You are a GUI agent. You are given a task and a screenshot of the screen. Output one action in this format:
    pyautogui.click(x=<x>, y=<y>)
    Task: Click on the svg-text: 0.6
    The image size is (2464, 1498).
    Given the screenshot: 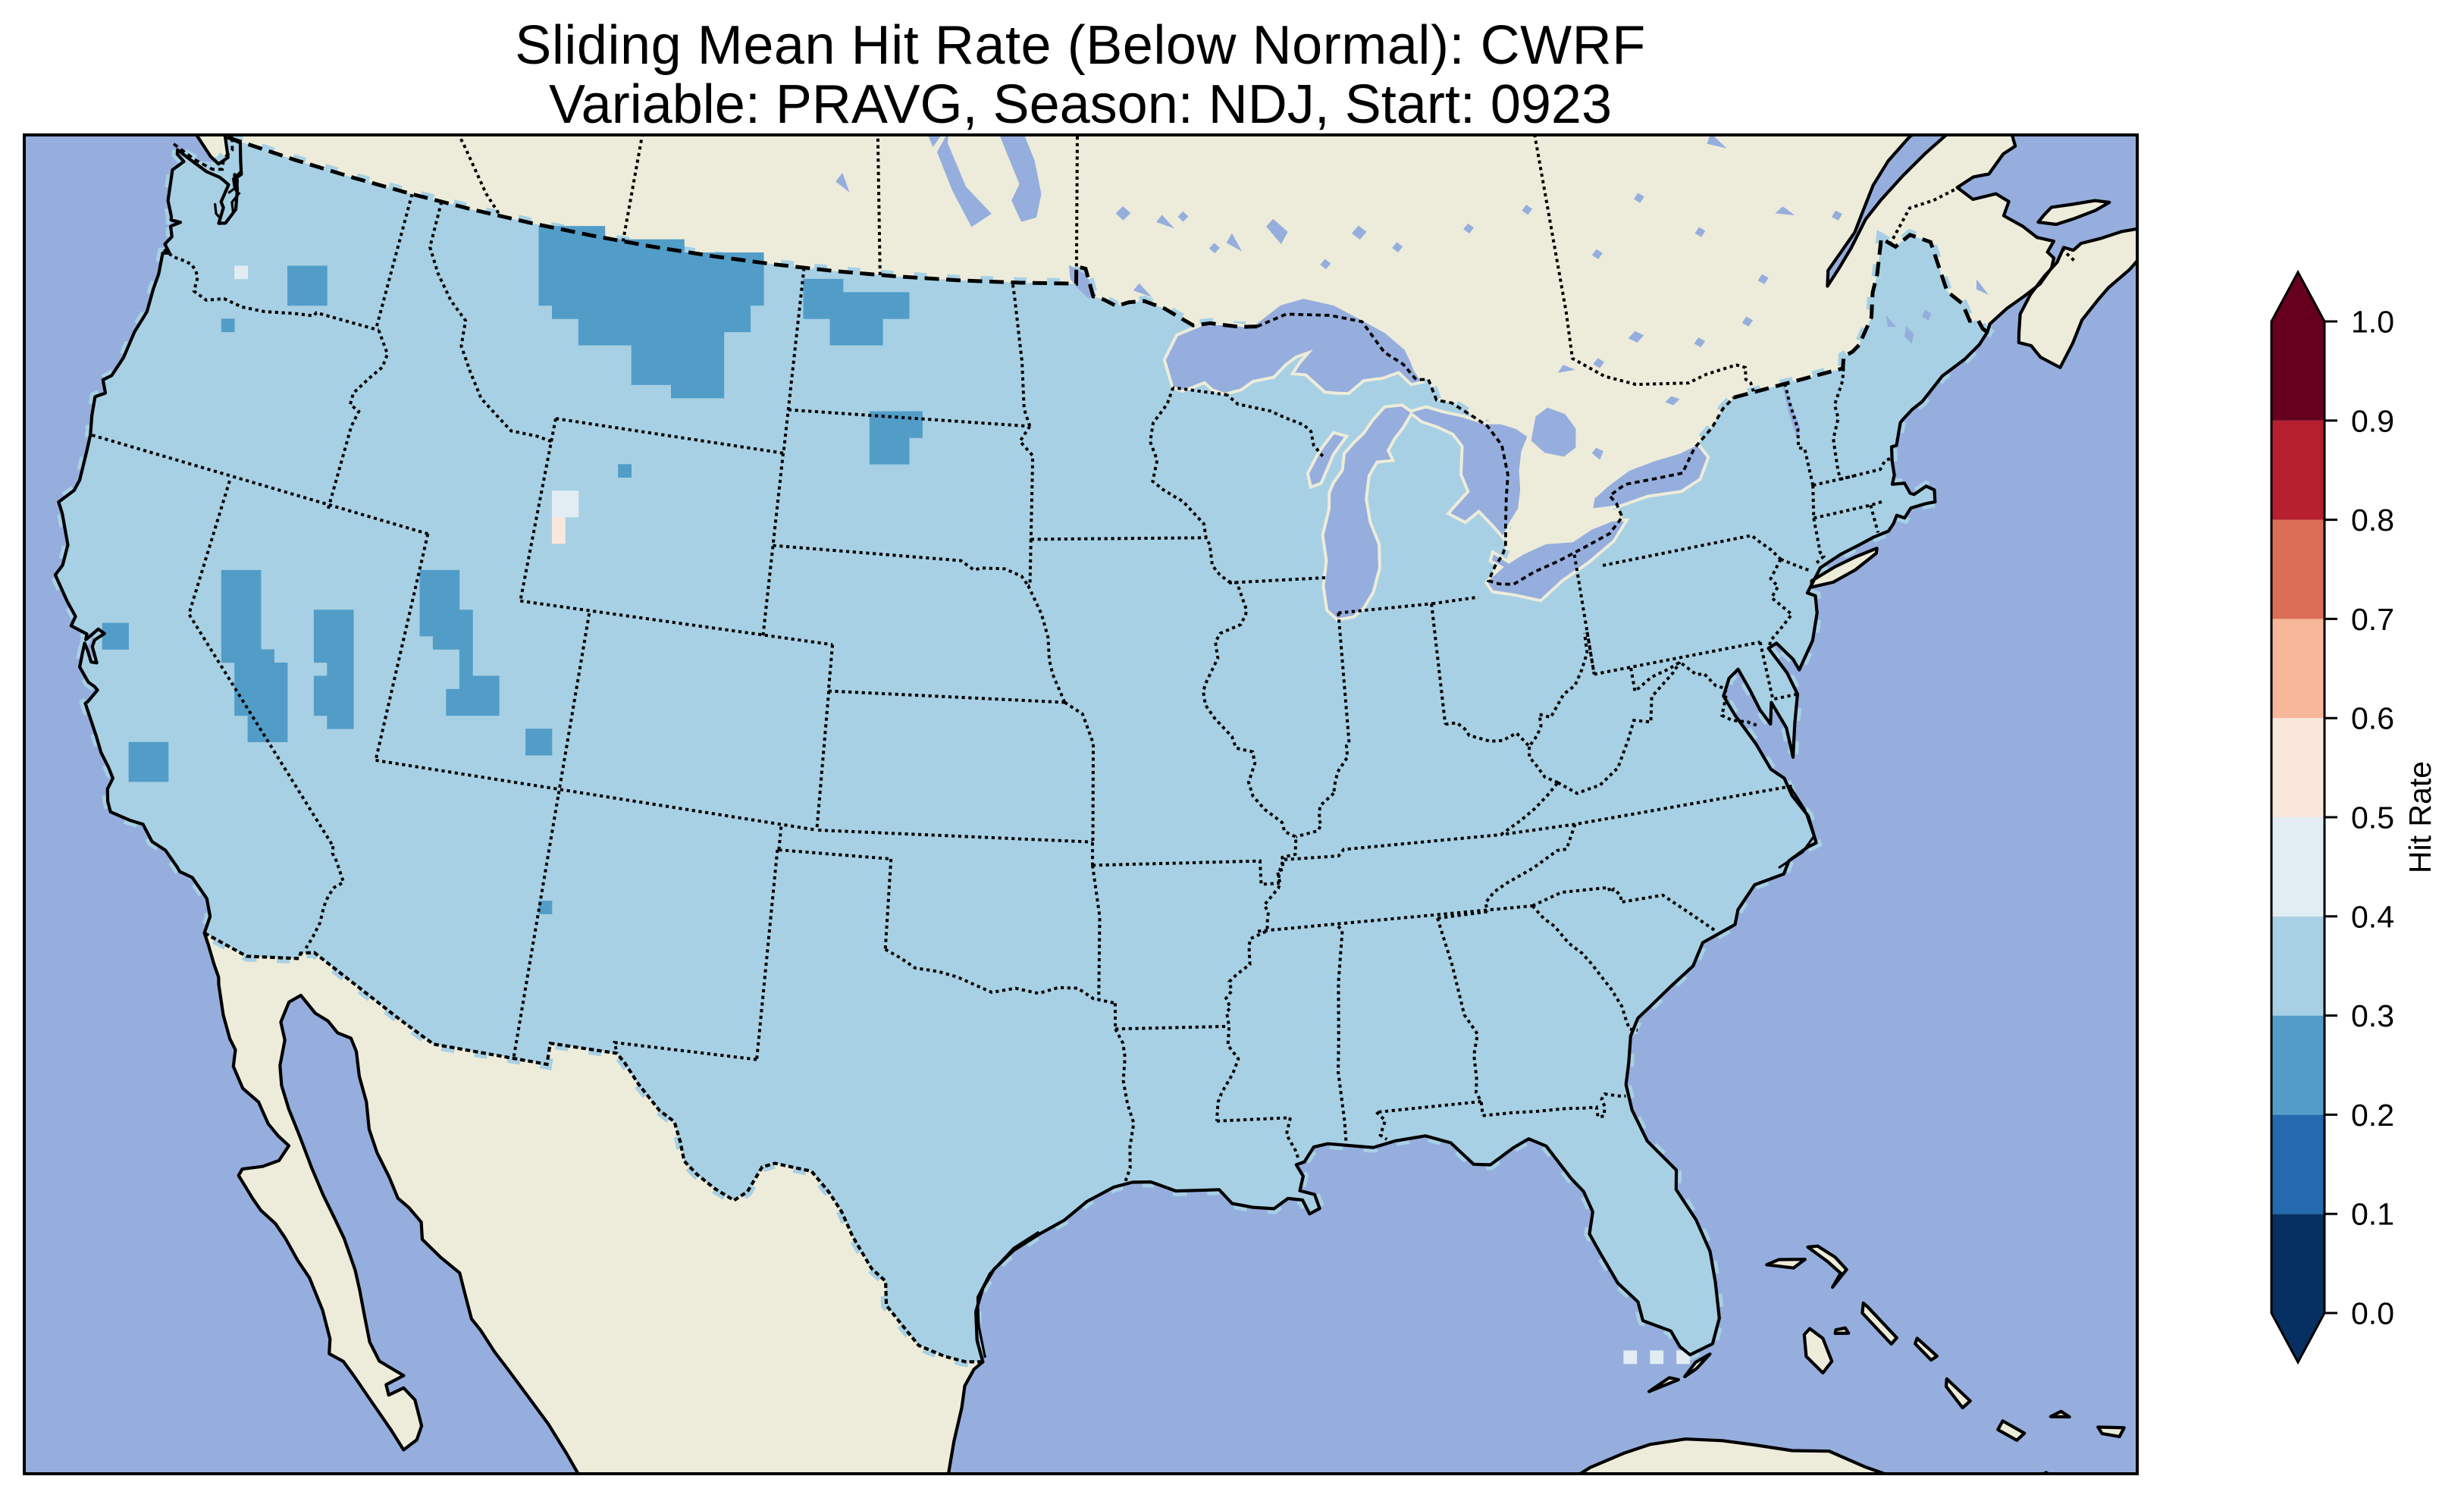 What is the action you would take?
    pyautogui.click(x=2372, y=718)
    